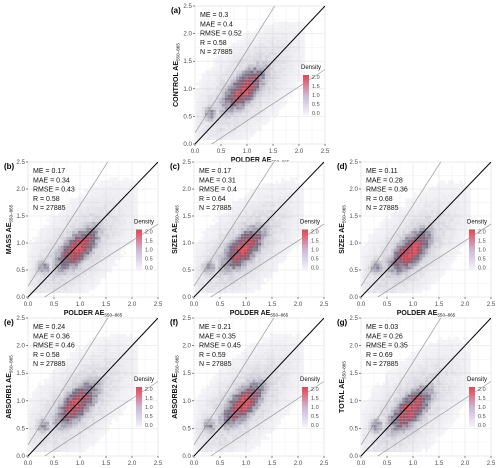  I want to click on y-tick-label: 1.5, so click(353, 216).